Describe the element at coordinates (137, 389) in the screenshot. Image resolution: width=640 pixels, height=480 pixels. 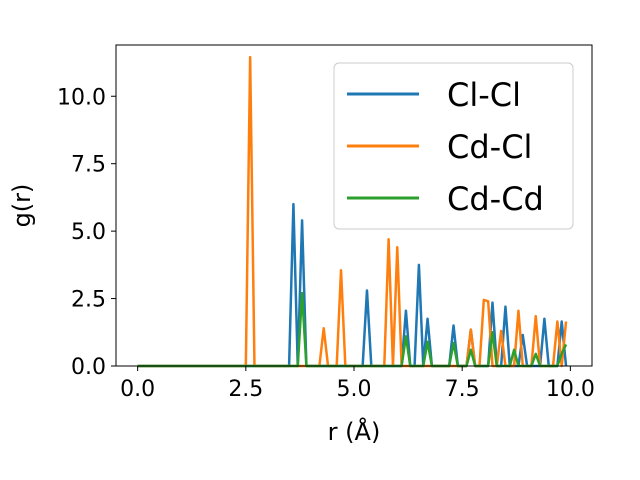
I see `x-tick-label: 0.0` at that location.